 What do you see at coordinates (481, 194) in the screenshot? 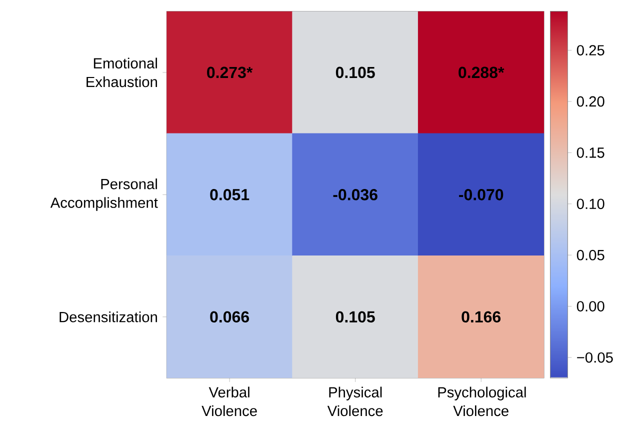
I see `data-label: -0.070` at bounding box center [481, 194].